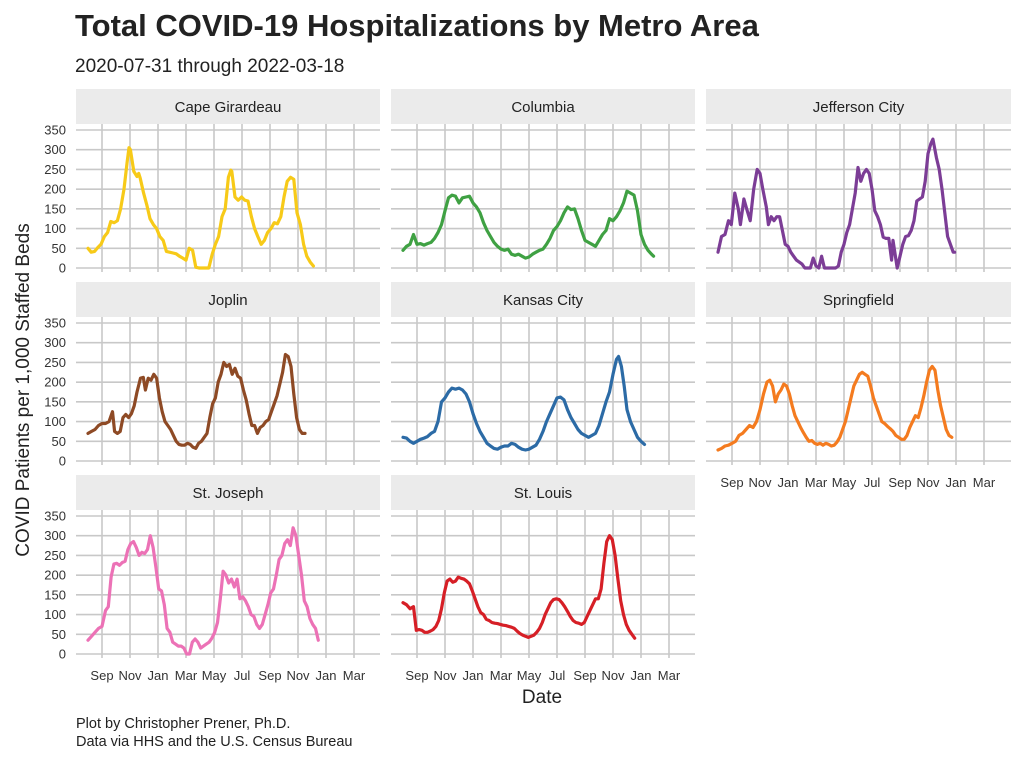 Image resolution: width=1024 pixels, height=768 pixels. What do you see at coordinates (519, 587) in the screenshot?
I see `series-line-st-louis` at bounding box center [519, 587].